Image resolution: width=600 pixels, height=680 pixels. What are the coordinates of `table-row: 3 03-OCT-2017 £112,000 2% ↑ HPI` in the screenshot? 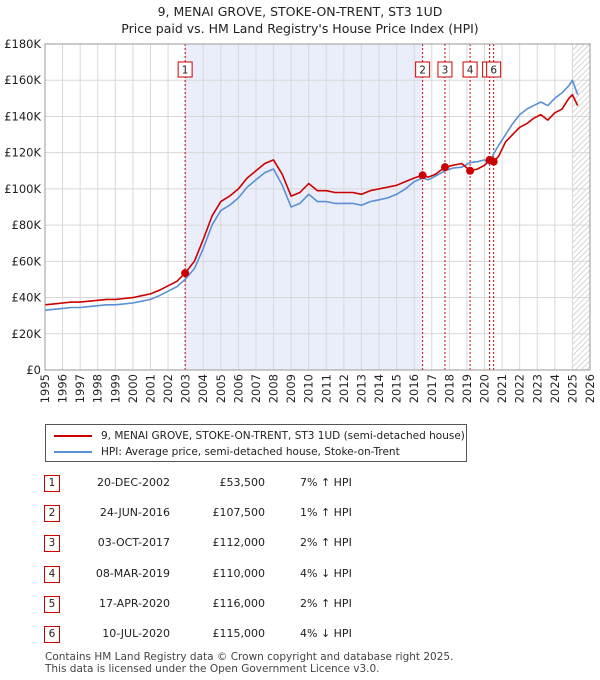 It's located at (300, 543).